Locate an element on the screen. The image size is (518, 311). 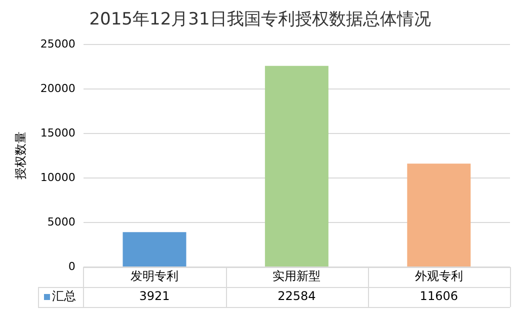
x-tick-label: 外观专利 is located at coordinates (438, 276).